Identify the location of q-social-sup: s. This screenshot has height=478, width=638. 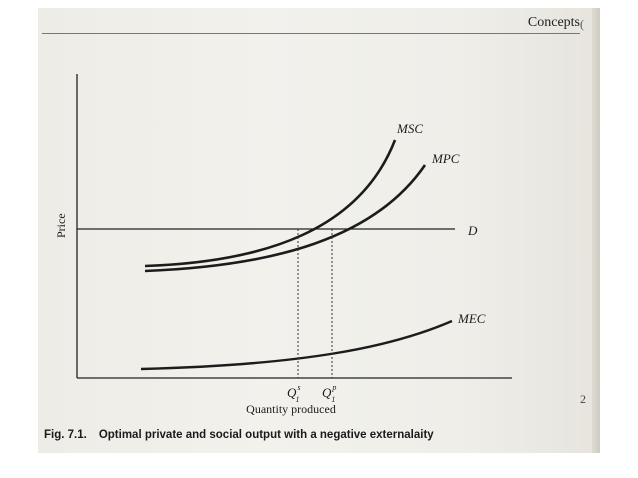
(298, 387).